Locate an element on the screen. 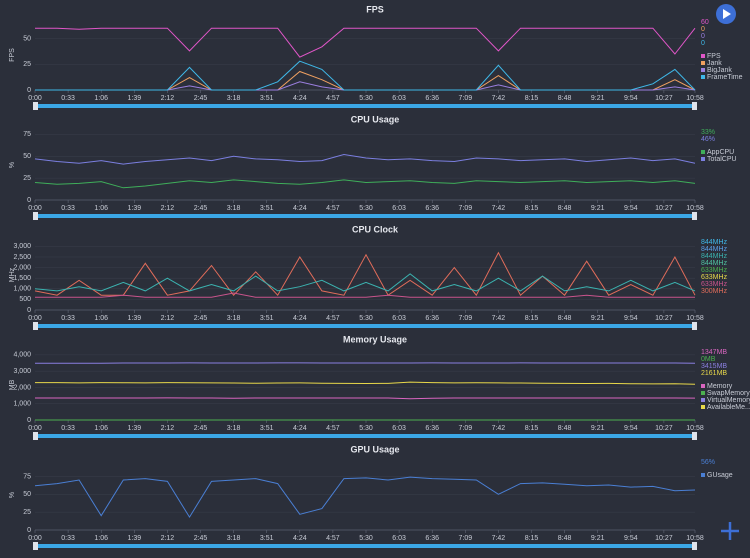 This screenshot has width=750, height=558. y-axis-title: % is located at coordinates (12, 165).